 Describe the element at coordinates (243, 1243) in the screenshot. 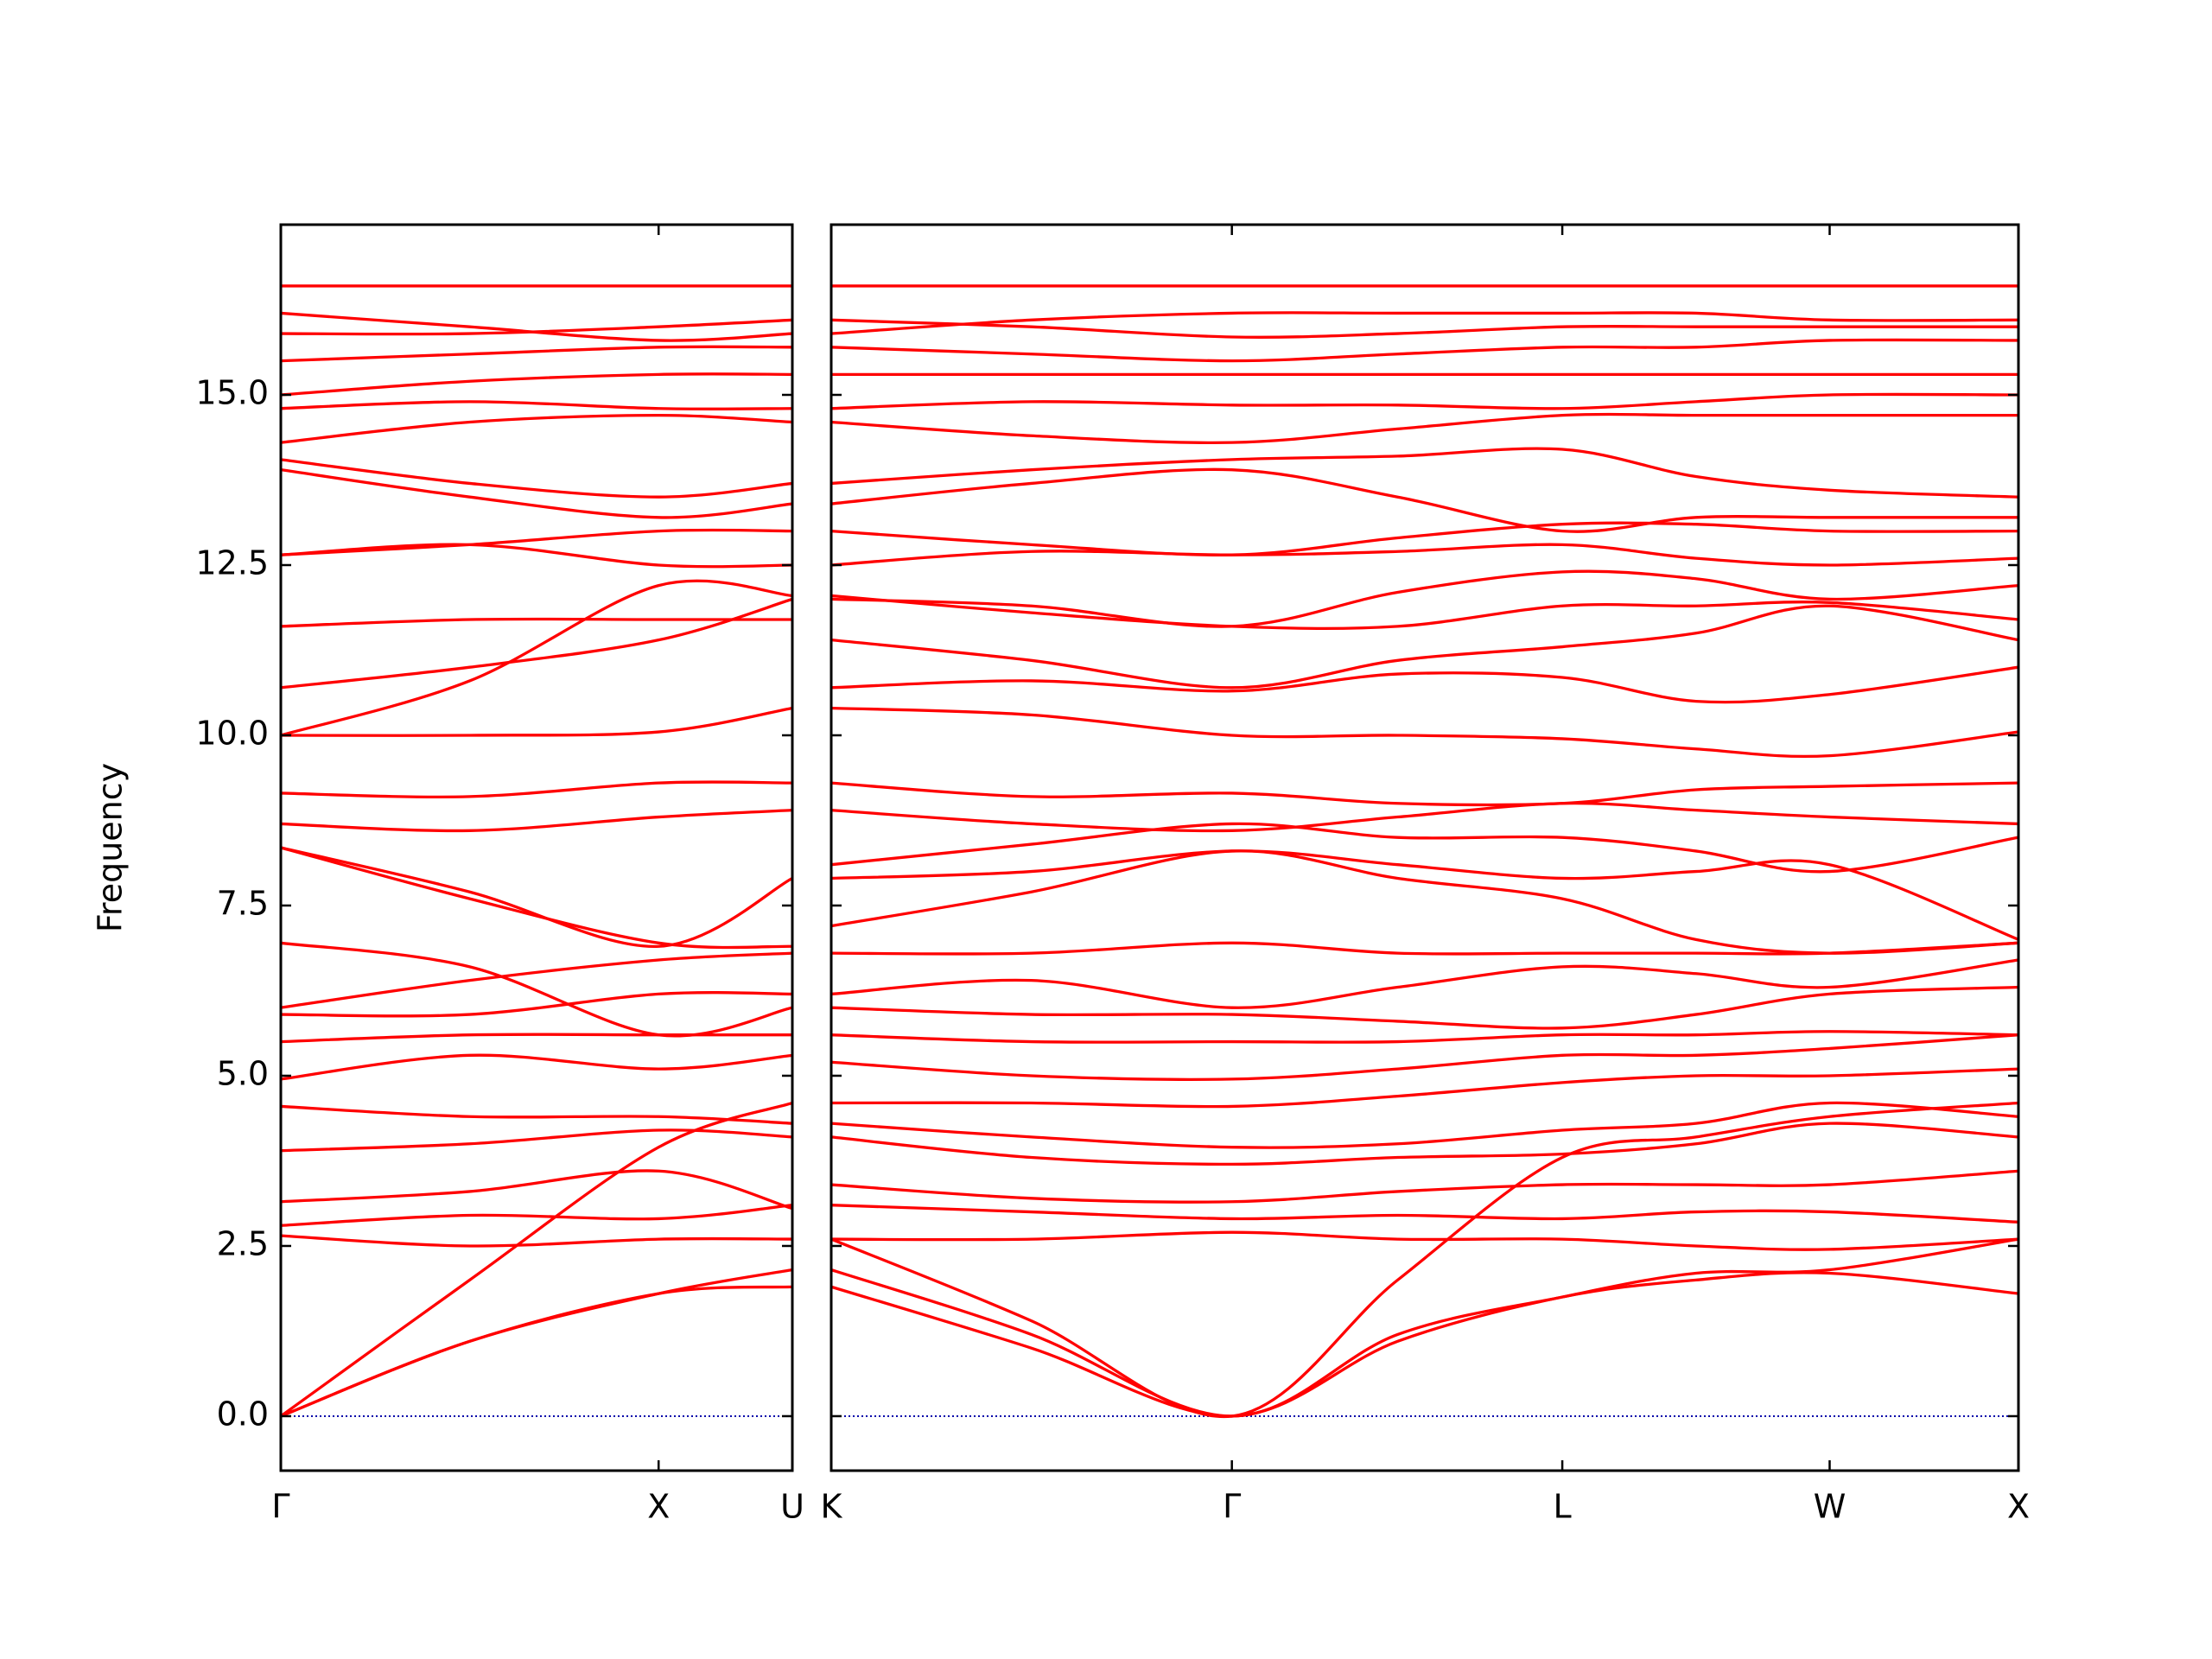

I see `y-tick-label: 2.5` at that location.